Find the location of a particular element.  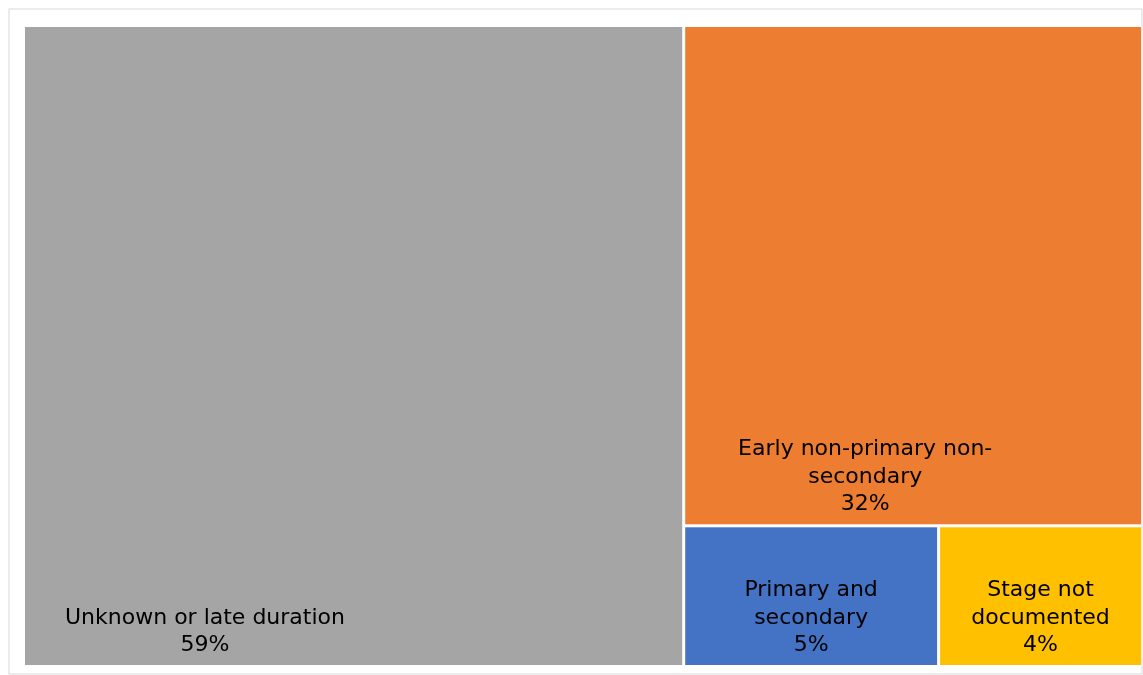

category-label: Stage not documented is located at coordinates (1040, 602).